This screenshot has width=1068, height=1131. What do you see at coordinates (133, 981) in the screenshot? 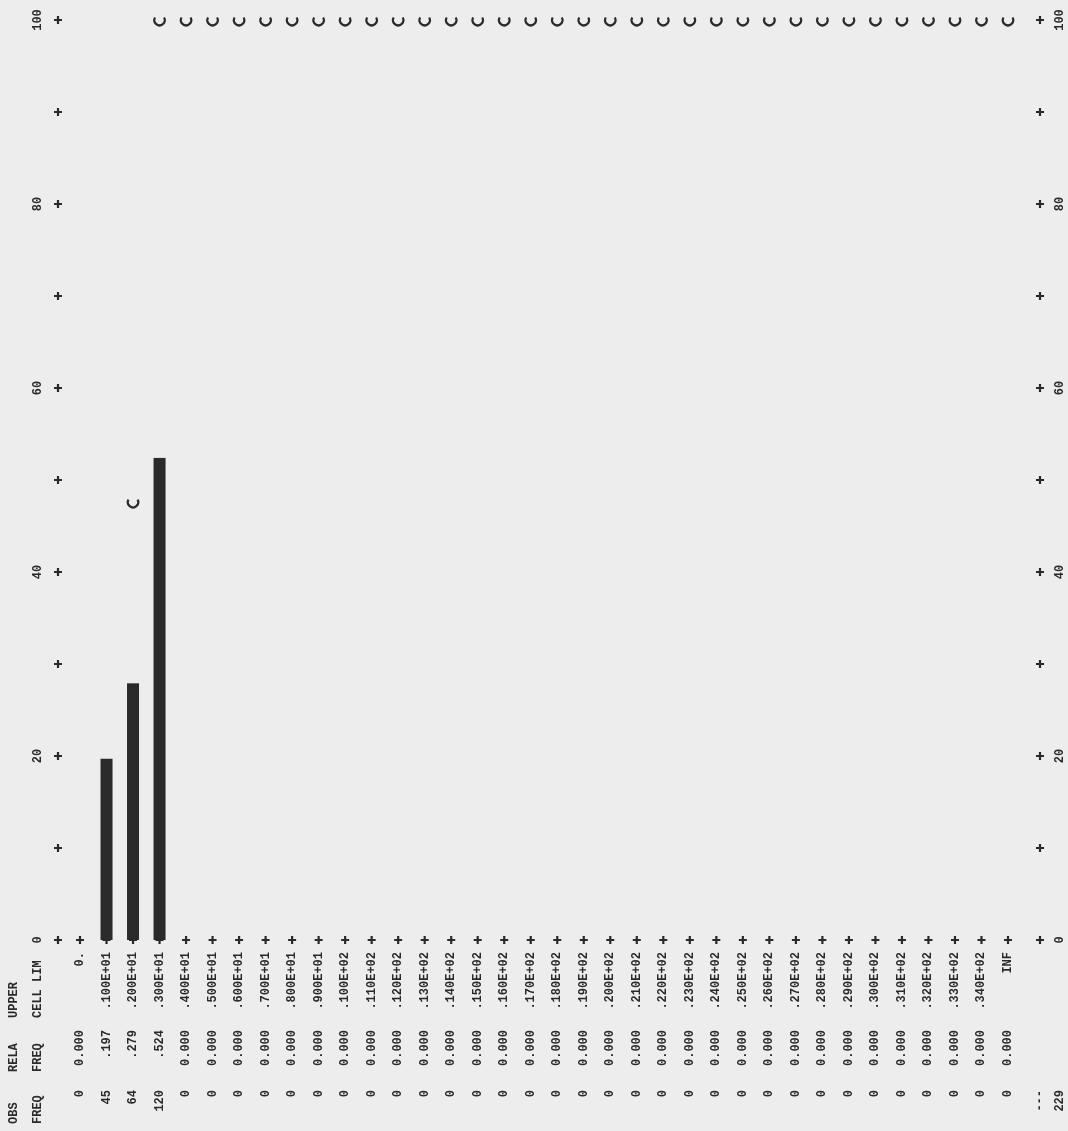
I see `x-tick-label: .200E+01` at bounding box center [133, 981].